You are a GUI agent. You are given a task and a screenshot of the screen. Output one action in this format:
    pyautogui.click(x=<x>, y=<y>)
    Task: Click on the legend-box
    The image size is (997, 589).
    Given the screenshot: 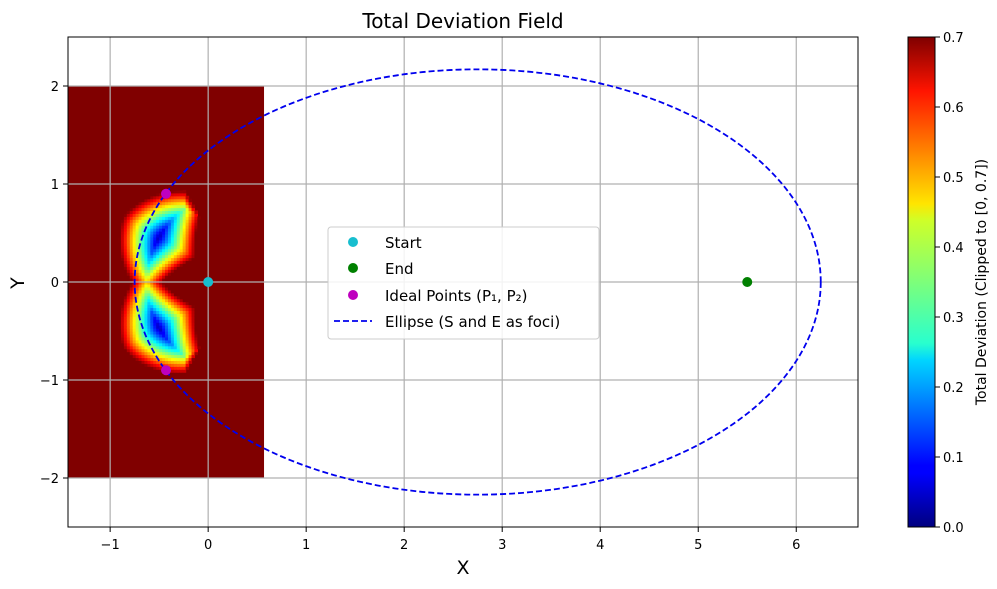 What is the action you would take?
    pyautogui.click(x=463, y=283)
    